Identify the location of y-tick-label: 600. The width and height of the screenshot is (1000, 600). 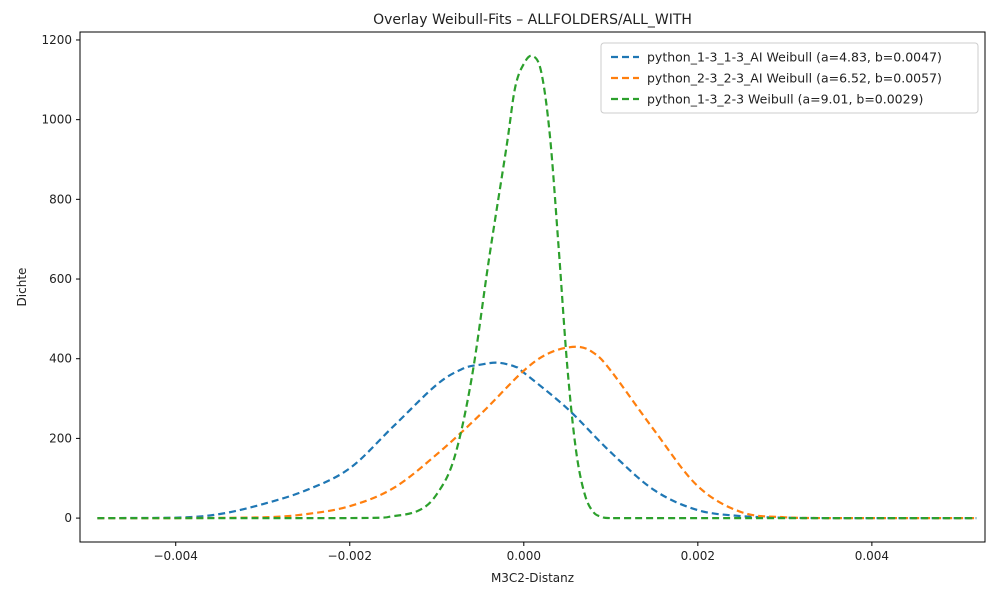
(60, 279).